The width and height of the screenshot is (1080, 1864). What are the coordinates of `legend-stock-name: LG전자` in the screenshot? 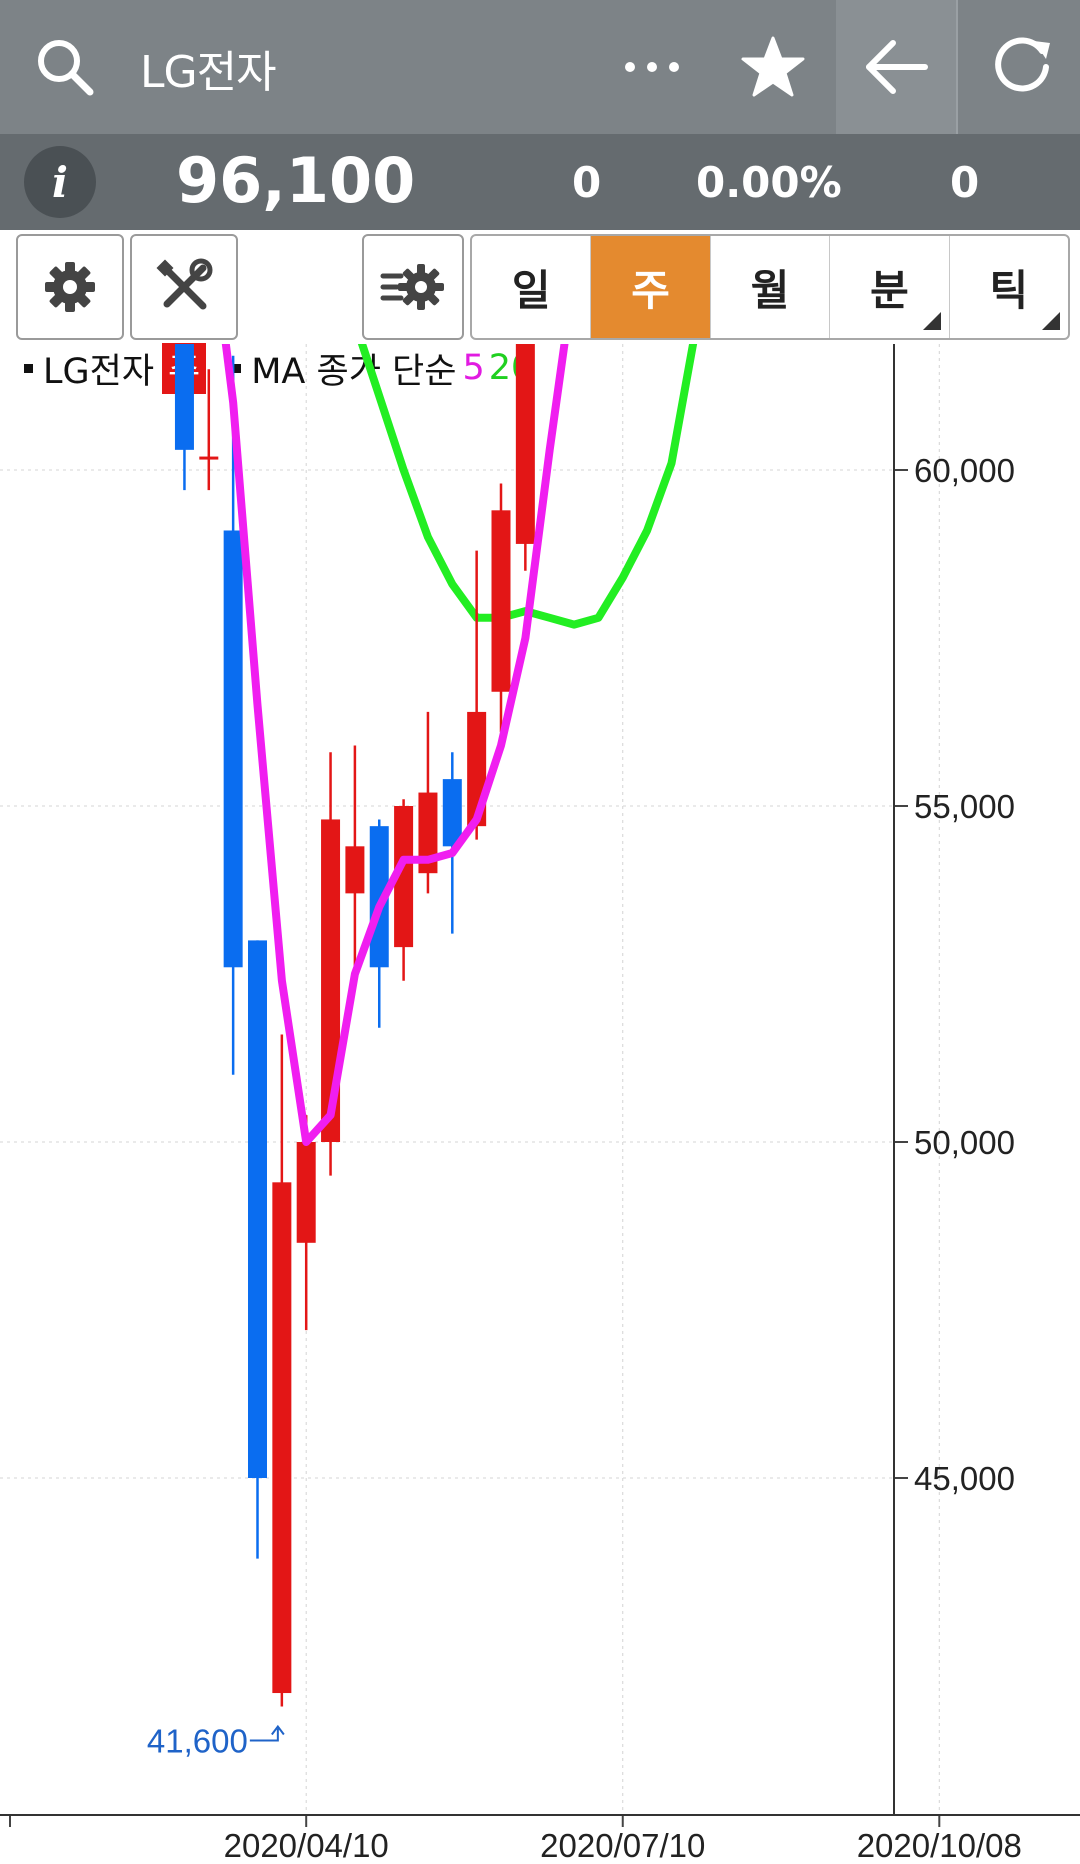 It's located at (99, 371).